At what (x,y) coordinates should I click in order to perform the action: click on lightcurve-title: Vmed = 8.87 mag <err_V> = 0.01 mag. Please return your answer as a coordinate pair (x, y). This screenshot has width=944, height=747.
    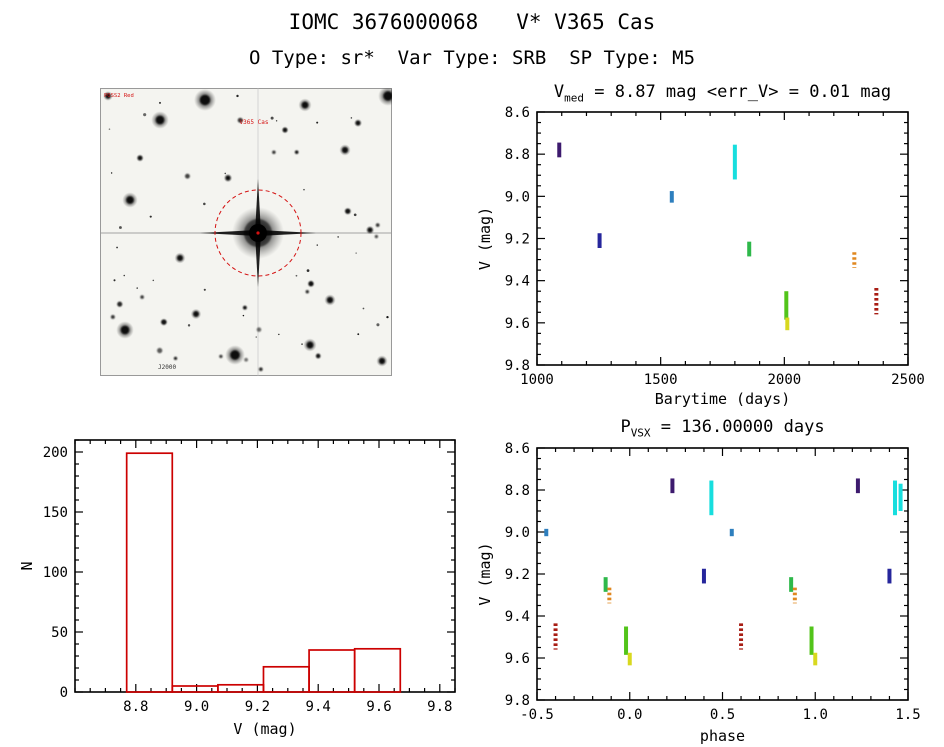
    Looking at the image, I should click on (722, 93).